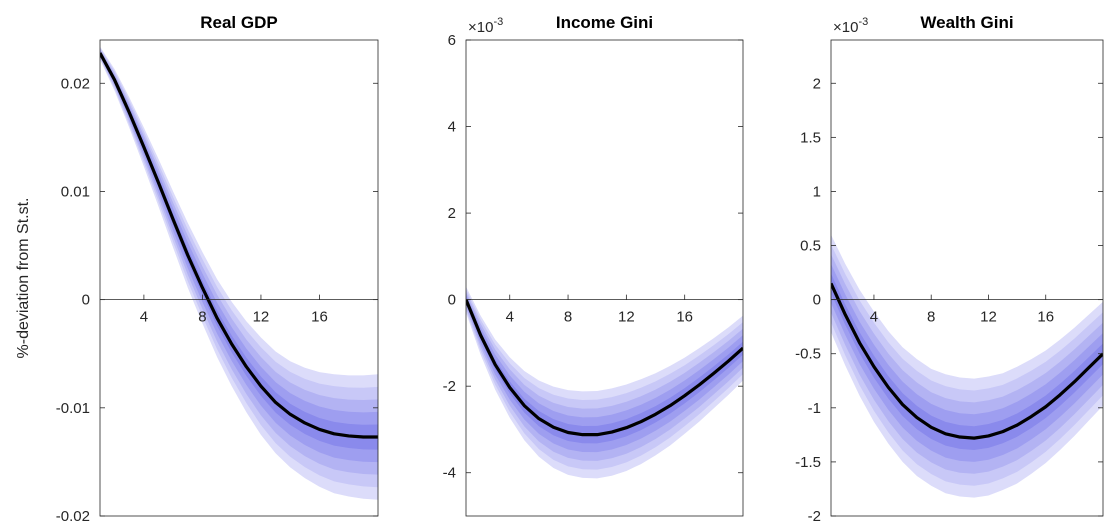 The height and width of the screenshot is (527, 1105). I want to click on y-tick-label: -4, so click(449, 473).